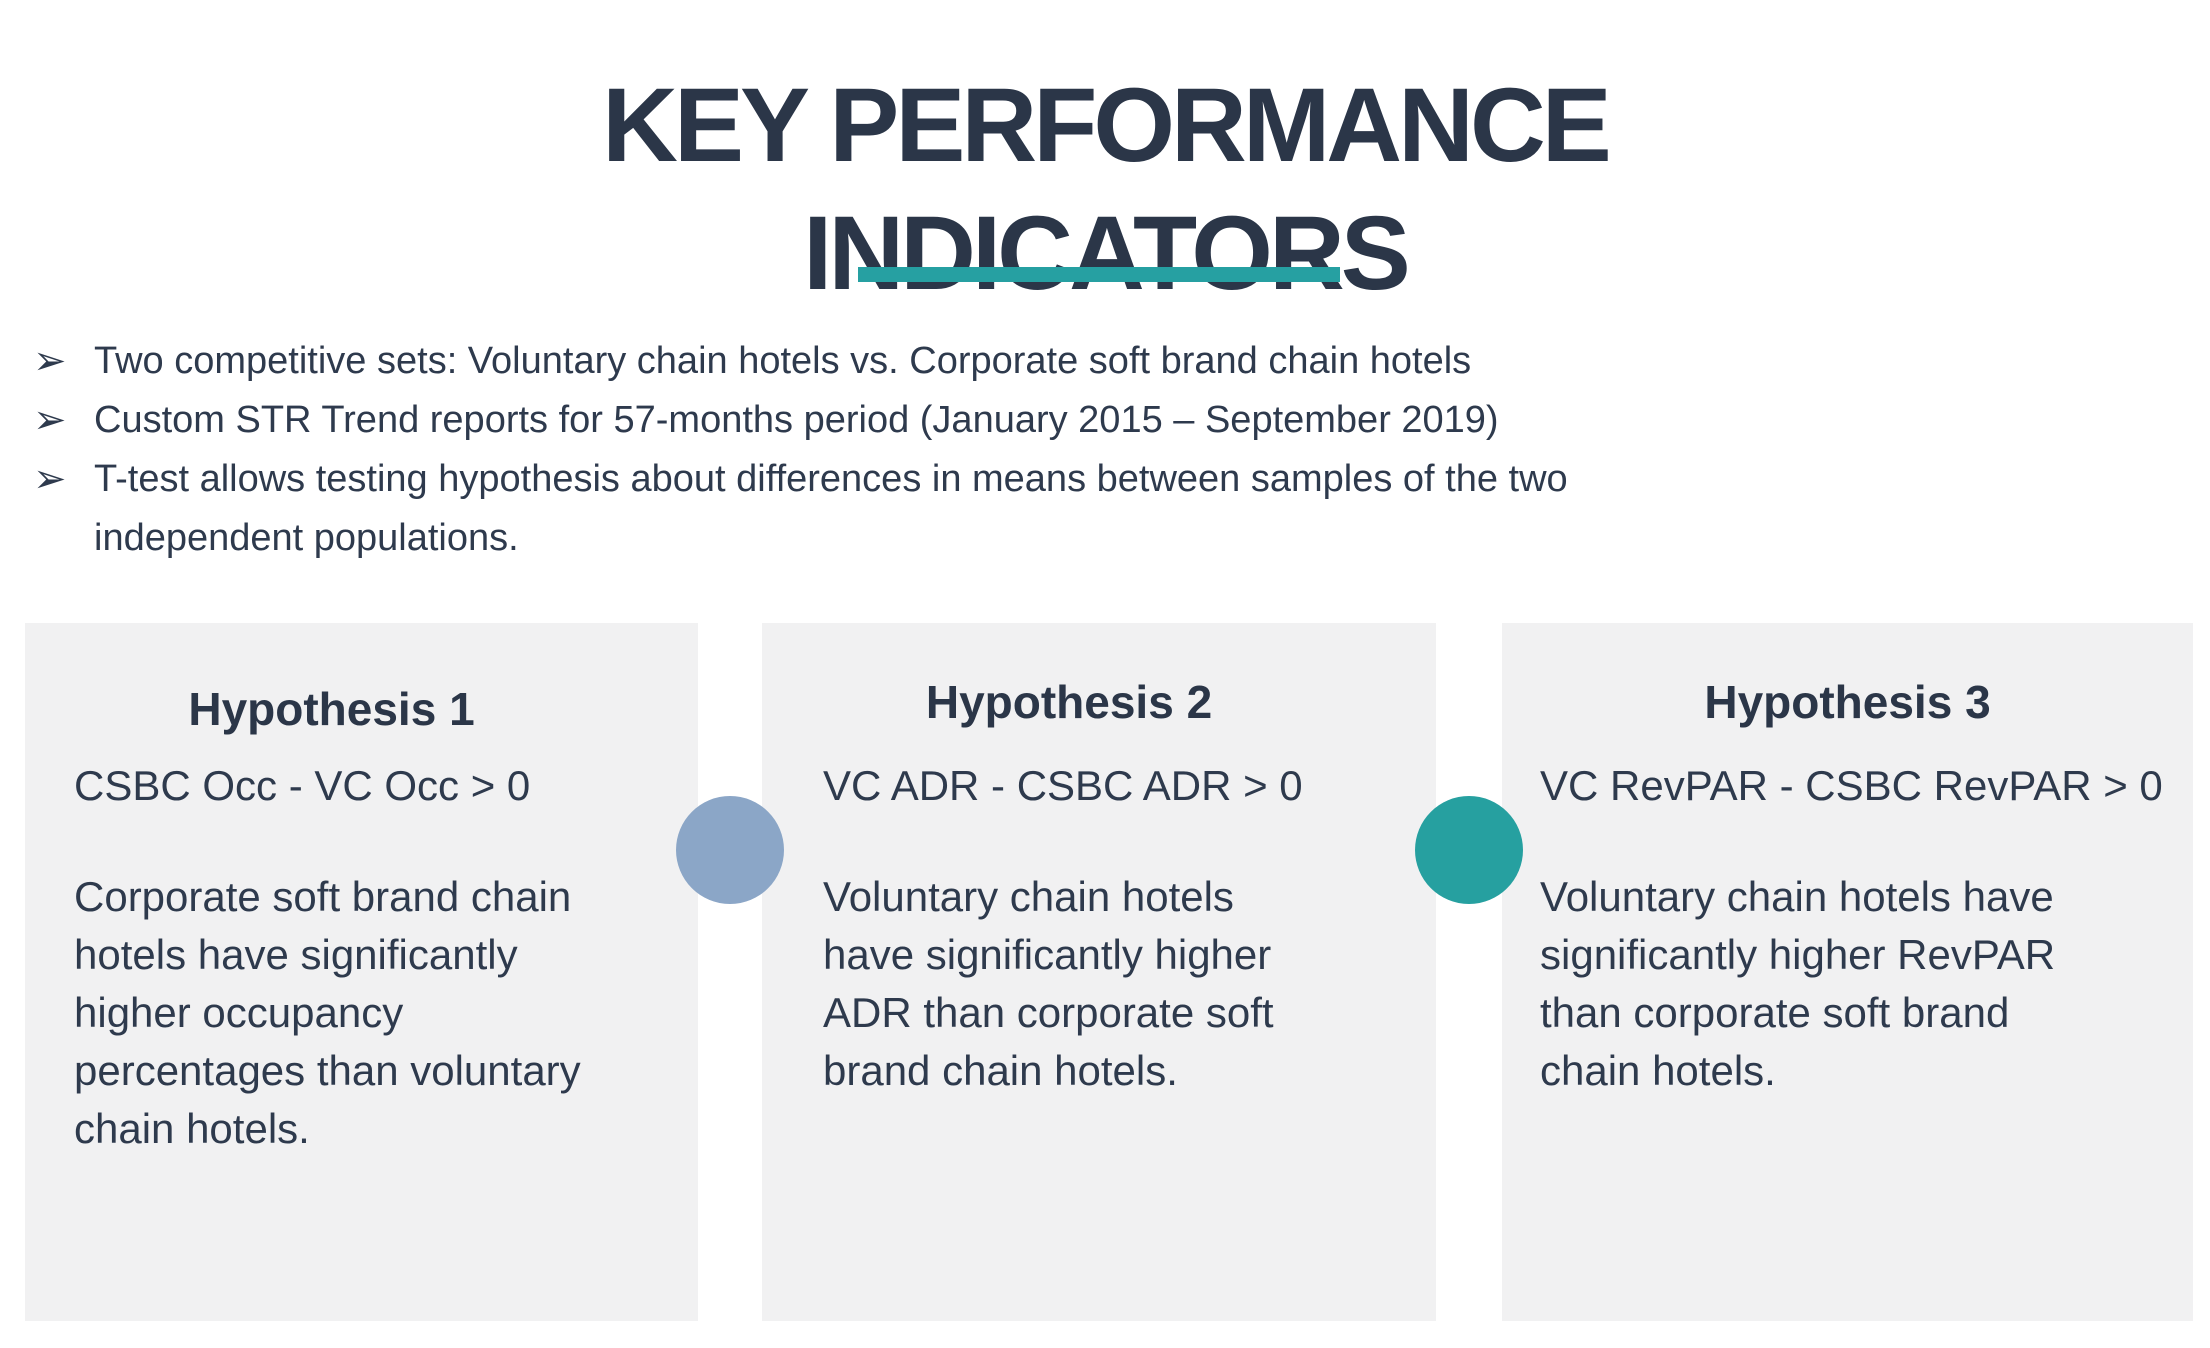  What do you see at coordinates (1851, 785) in the screenshot?
I see `hypothesis-3-formula: VC RevPAR - CSBC RevPAR > 0` at bounding box center [1851, 785].